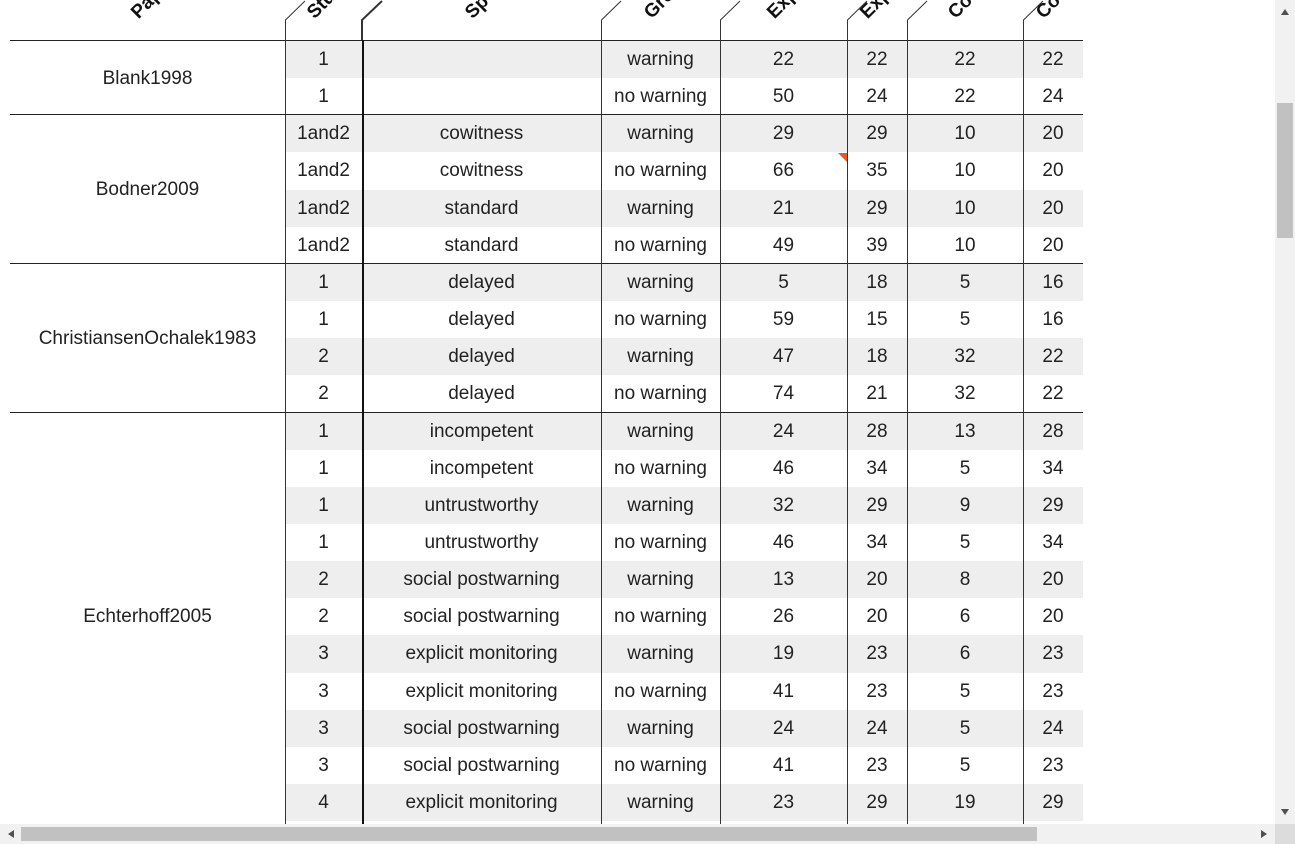  Describe the element at coordinates (664, 20) in the screenshot. I see `header-lines` at that location.